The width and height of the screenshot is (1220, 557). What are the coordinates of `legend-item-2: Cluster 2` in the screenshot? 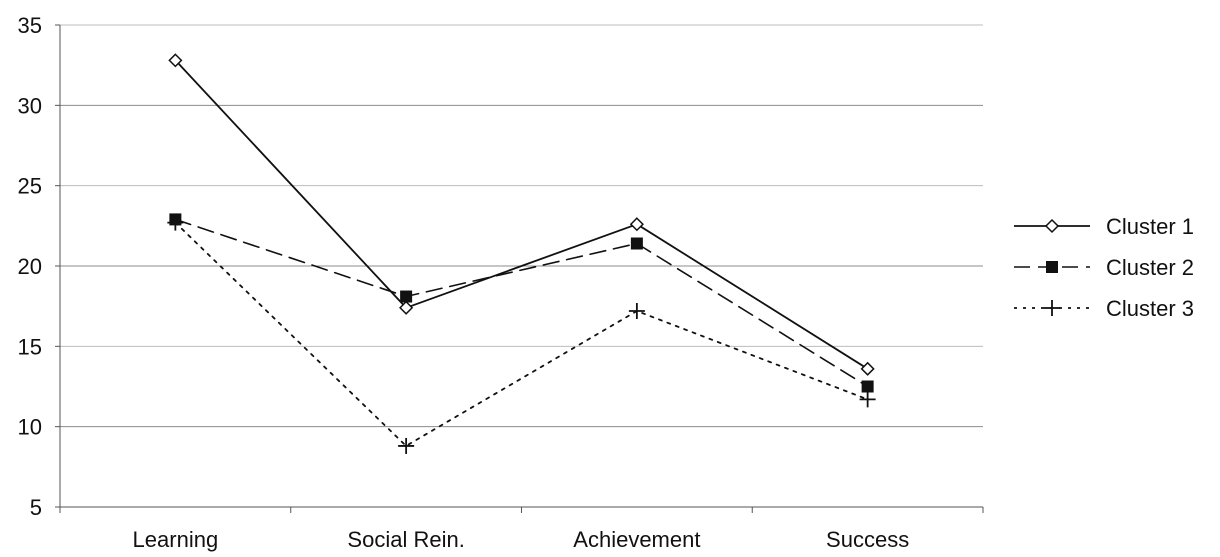 It's located at (1104, 267).